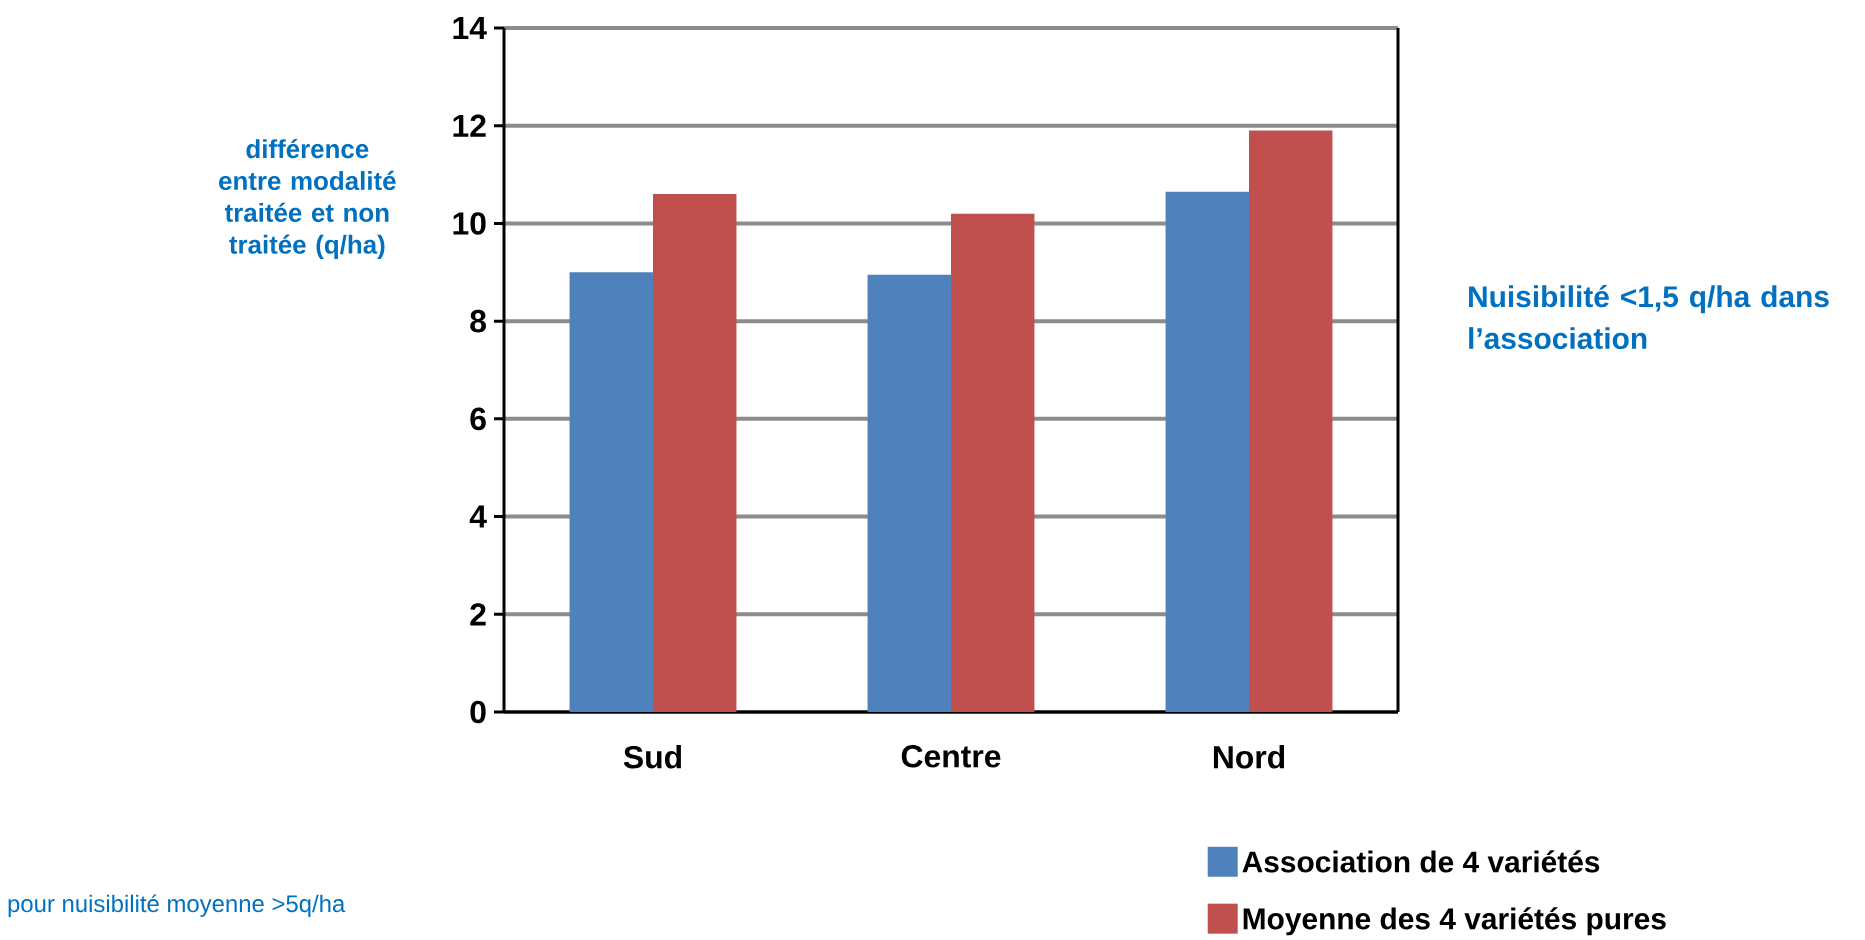 This screenshot has height=940, width=1865. What do you see at coordinates (478, 516) in the screenshot?
I see `y-tick-label: 4` at bounding box center [478, 516].